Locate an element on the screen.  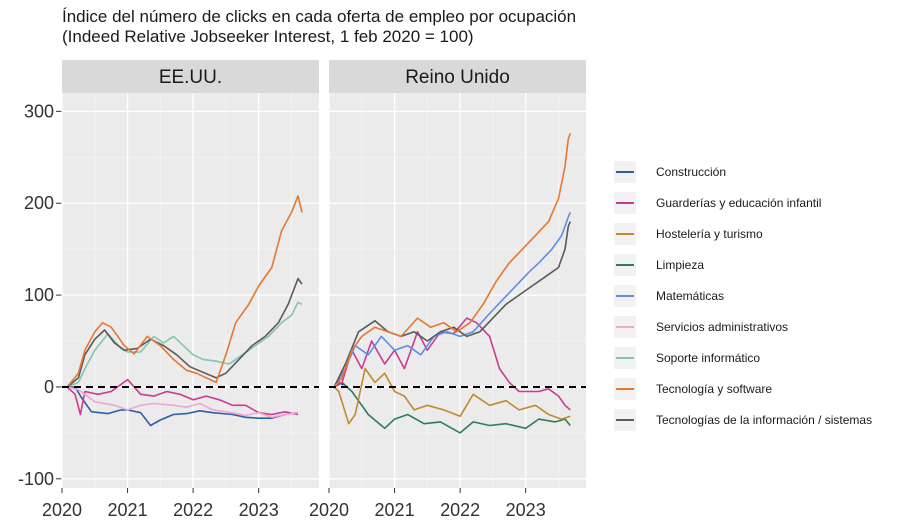
facet-strip-label: EE.UU. is located at coordinates (190, 77).